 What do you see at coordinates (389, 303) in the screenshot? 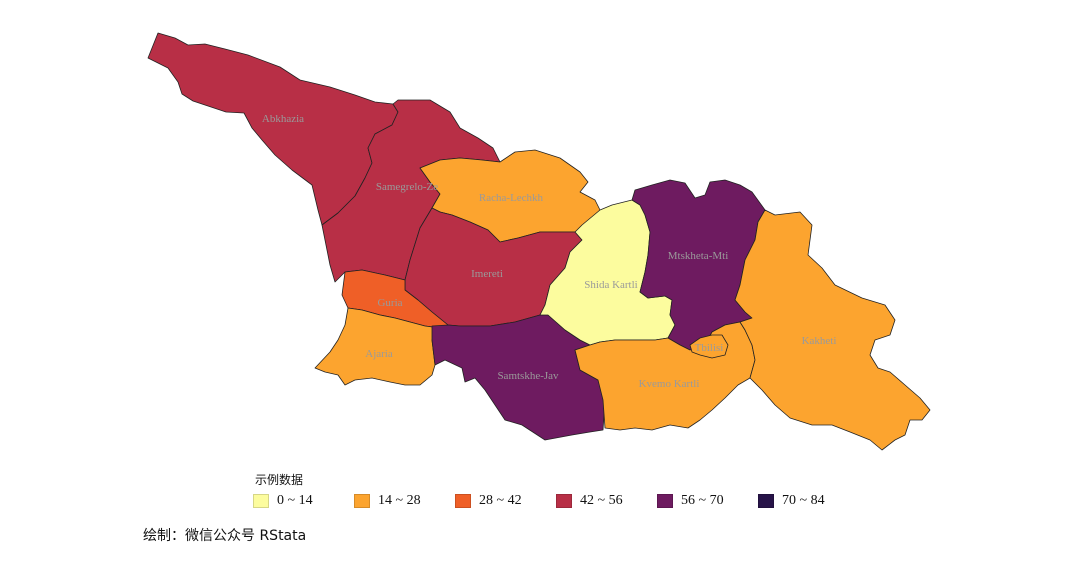
I see `label-guria: Guria` at bounding box center [389, 303].